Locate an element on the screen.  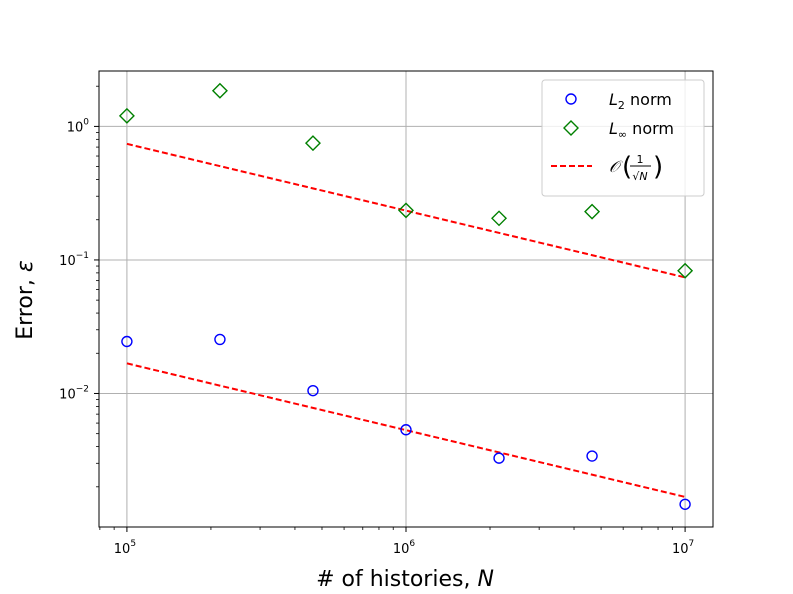
y-tick-label: 10⁰ is located at coordinates (78, 126).